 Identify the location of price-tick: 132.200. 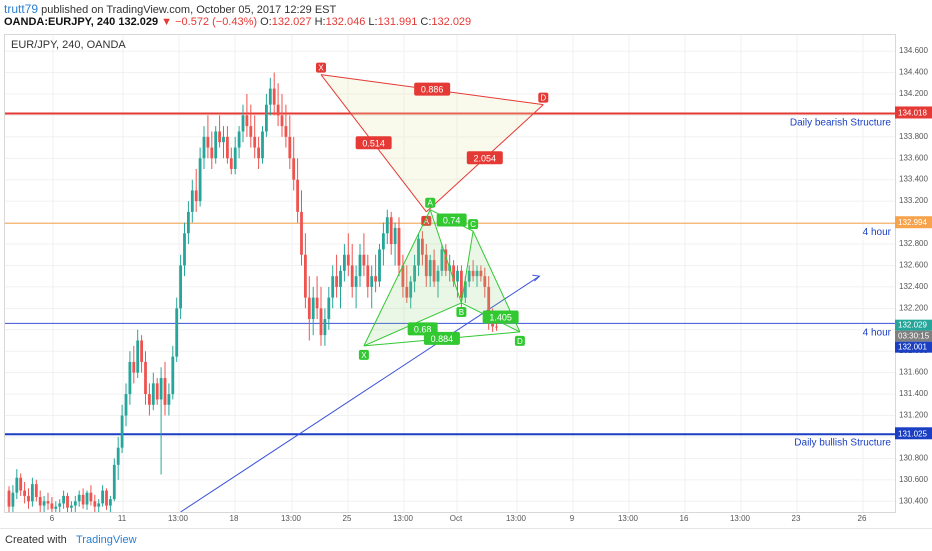
(913, 307).